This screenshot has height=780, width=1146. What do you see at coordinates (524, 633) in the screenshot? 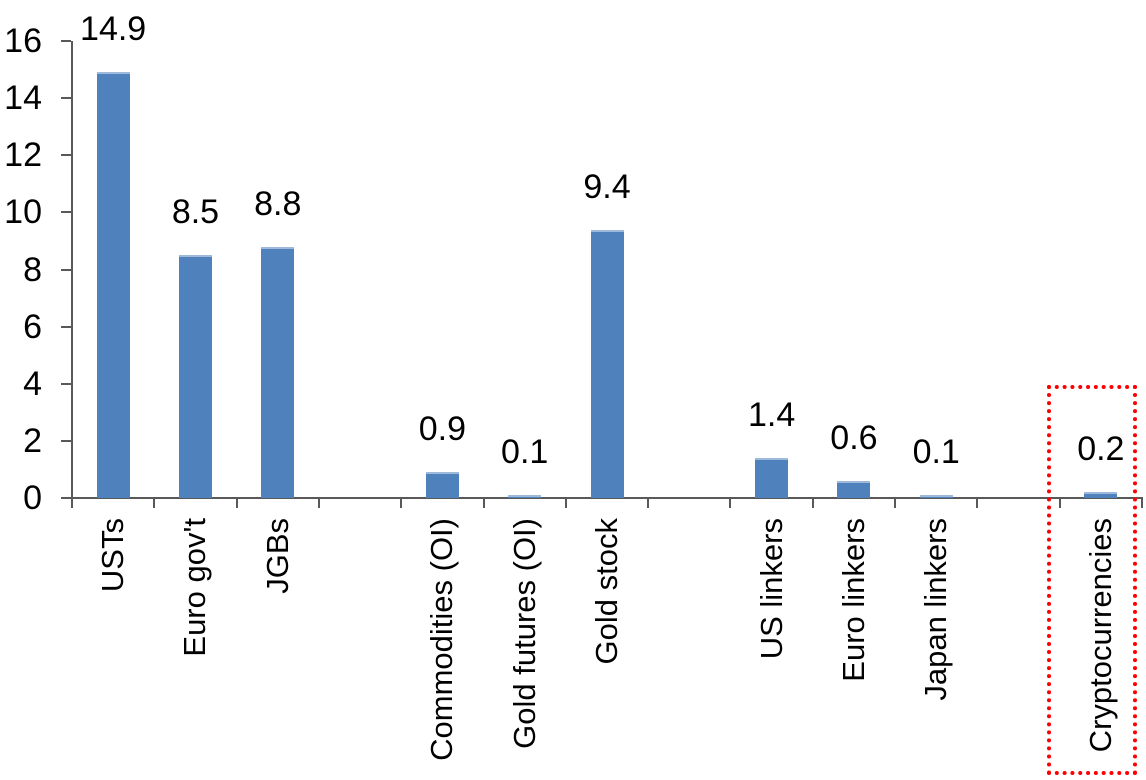
I see `x-axis-label: Gold futures (OI)` at bounding box center [524, 633].